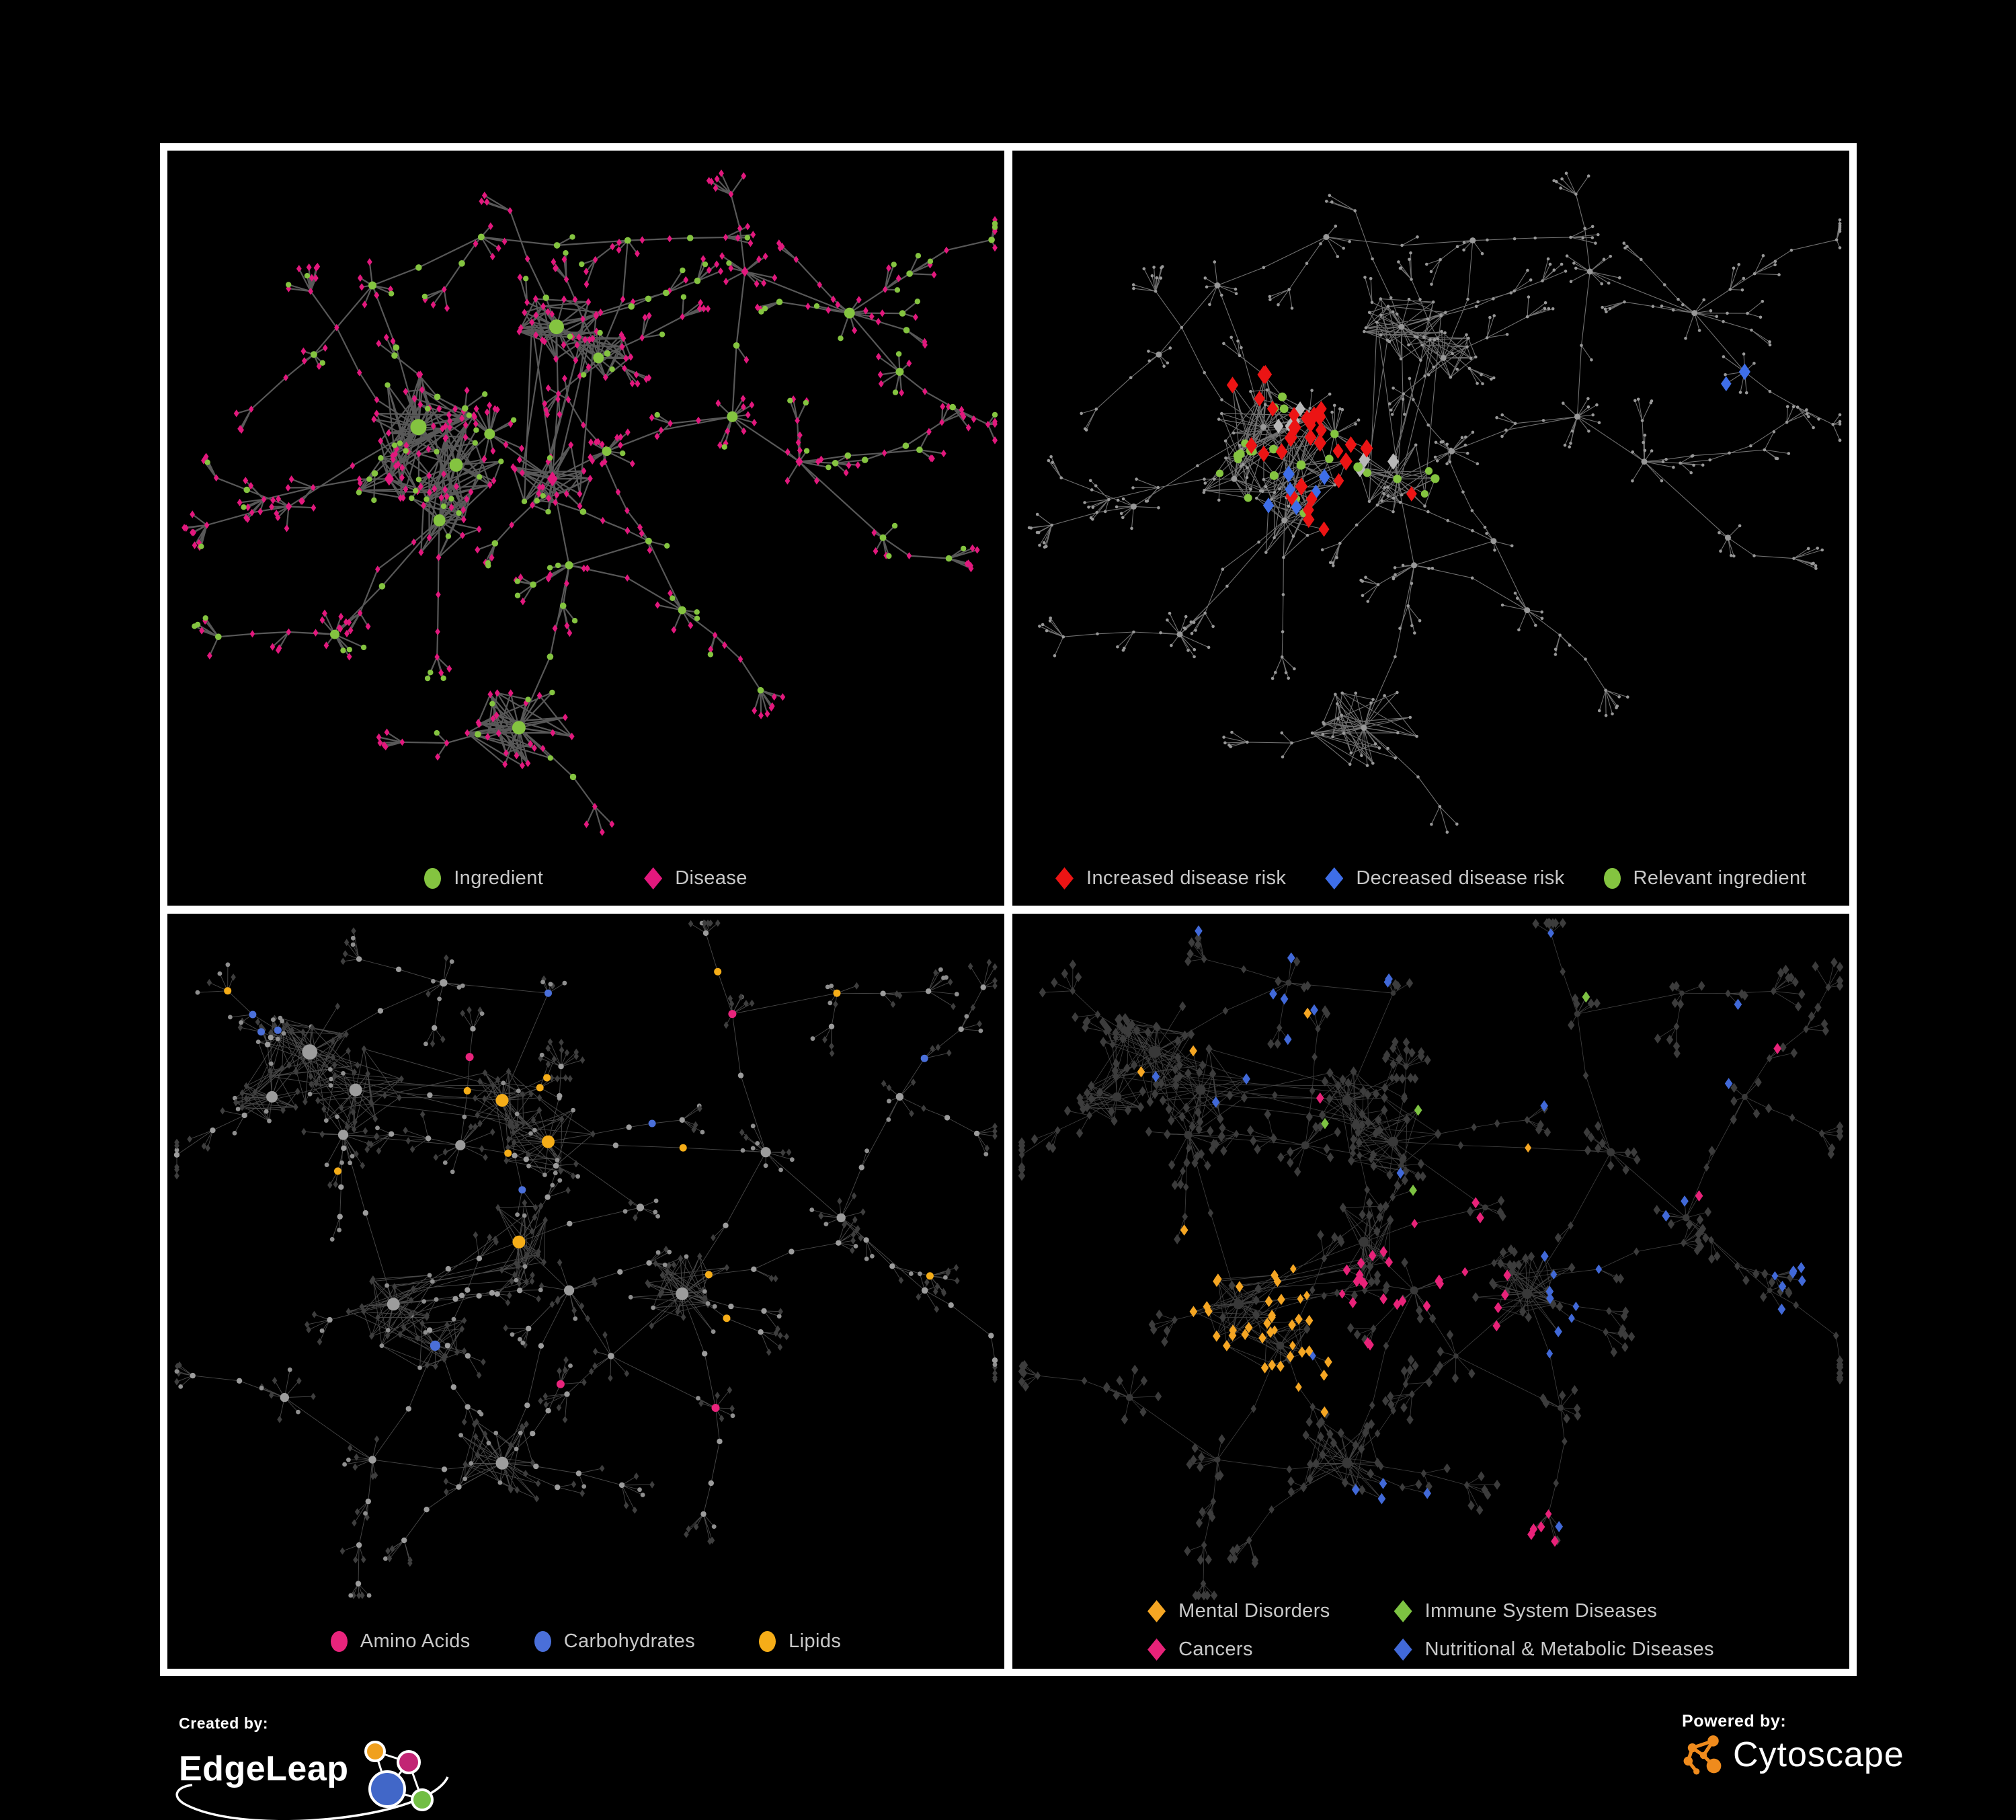  I want to click on legend-item-disease: Disease, so click(696, 878).